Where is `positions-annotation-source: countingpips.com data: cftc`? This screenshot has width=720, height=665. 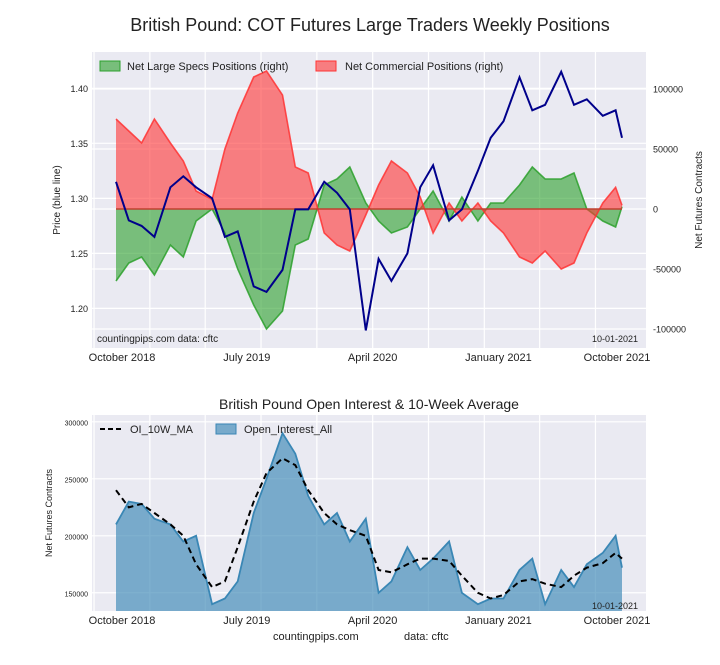 positions-annotation-source: countingpips.com data: cftc is located at coordinates (157, 339).